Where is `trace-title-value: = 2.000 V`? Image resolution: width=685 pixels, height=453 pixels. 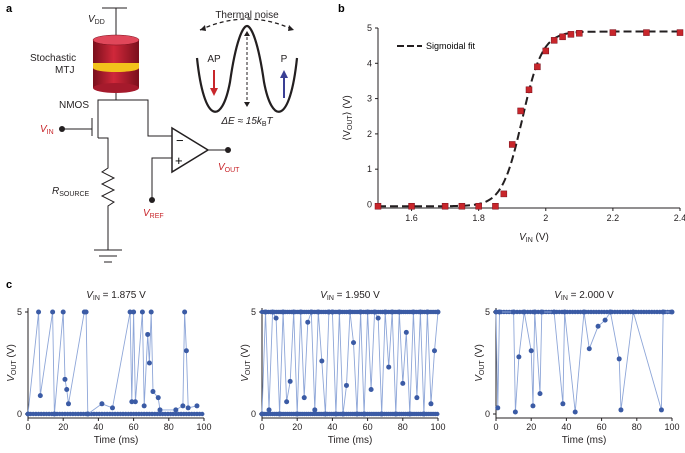
trace-title-value: = 2.000 V is located at coordinates (591, 295).